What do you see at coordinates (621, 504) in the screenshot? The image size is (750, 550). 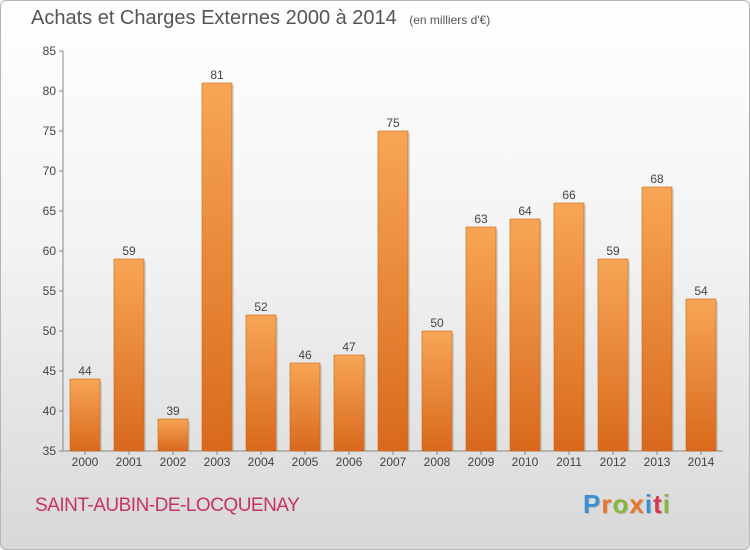 I see `logo-letter: o` at bounding box center [621, 504].